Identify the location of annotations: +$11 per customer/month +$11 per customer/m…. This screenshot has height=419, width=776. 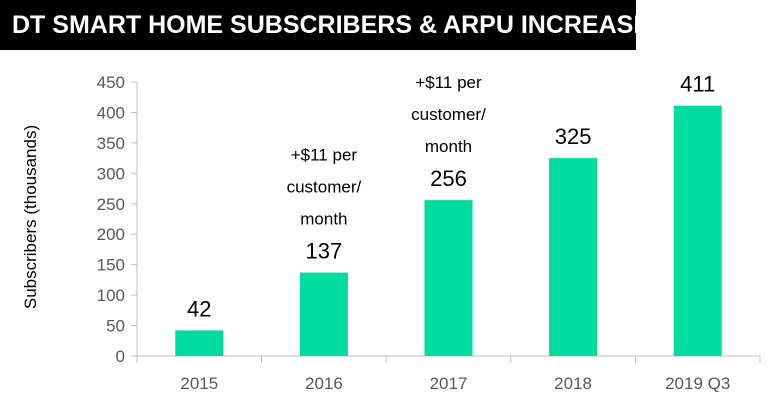
(387, 150).